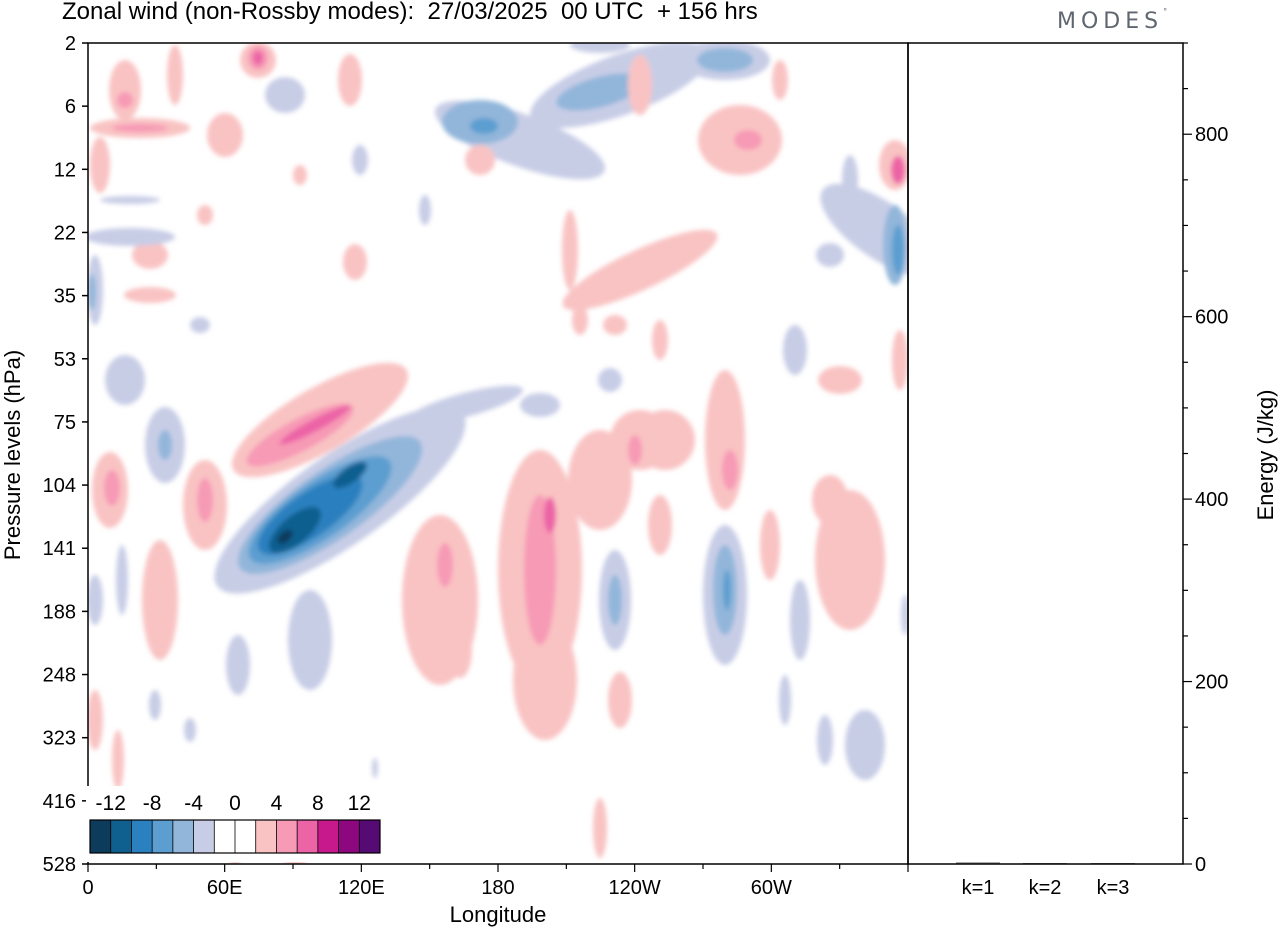 The width and height of the screenshot is (1280, 930). Describe the element at coordinates (498, 914) in the screenshot. I see `x-axis-label: Longitude` at that location.